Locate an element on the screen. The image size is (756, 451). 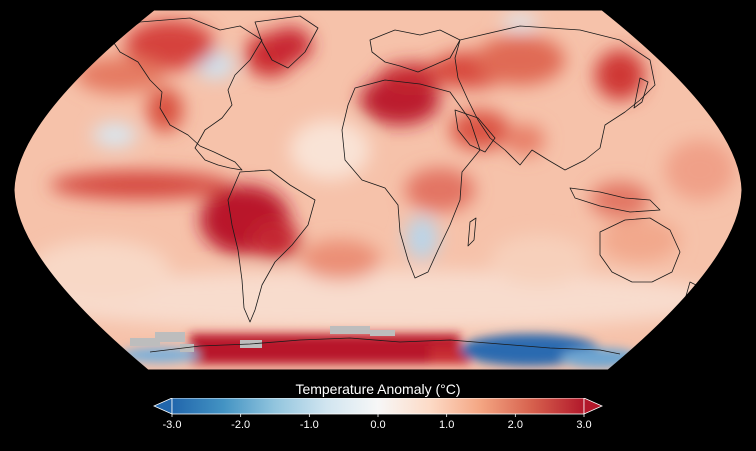
warm-north-pacific is located at coordinates (120, 75).